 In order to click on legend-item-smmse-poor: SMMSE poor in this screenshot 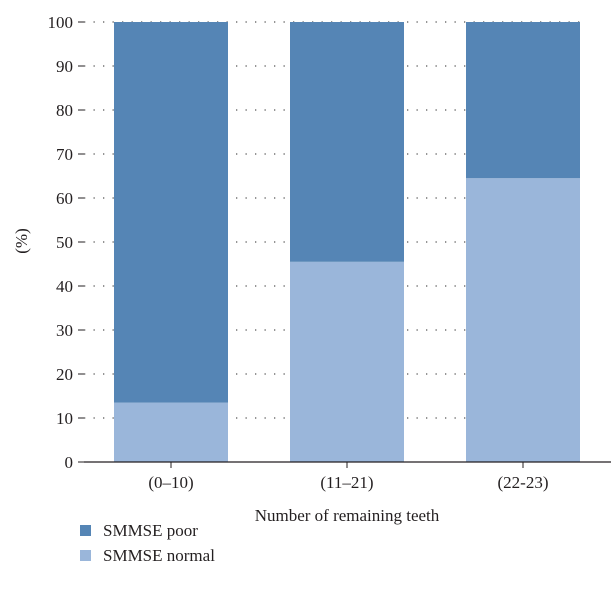, I will do `click(147, 530)`.